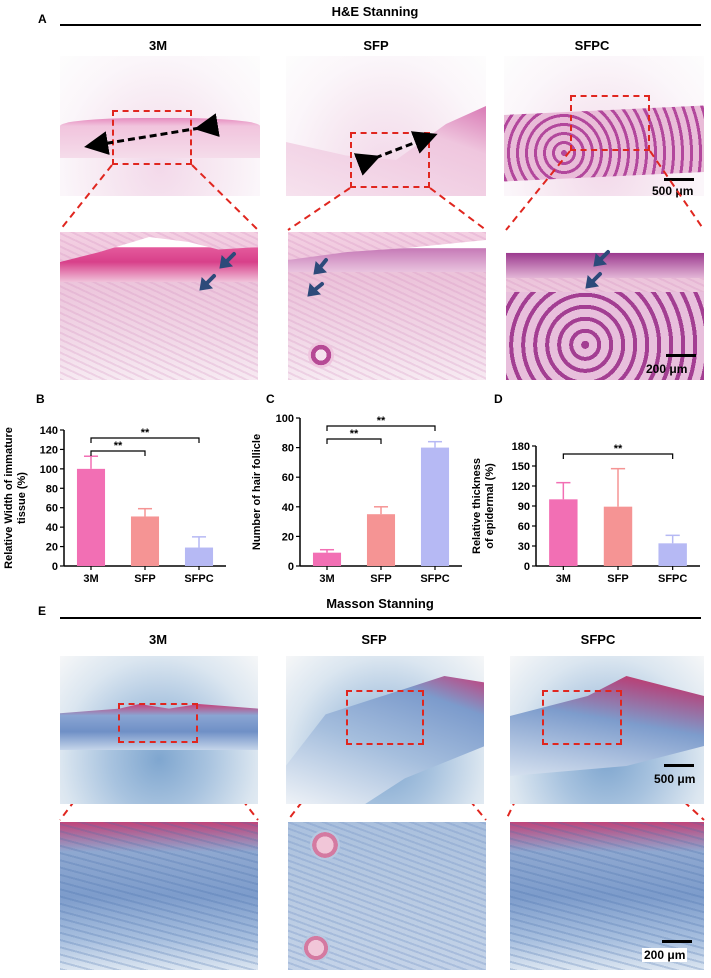  Describe the element at coordinates (385, 717) in the screenshot. I see `masson-zoom-box-sfp` at that location.